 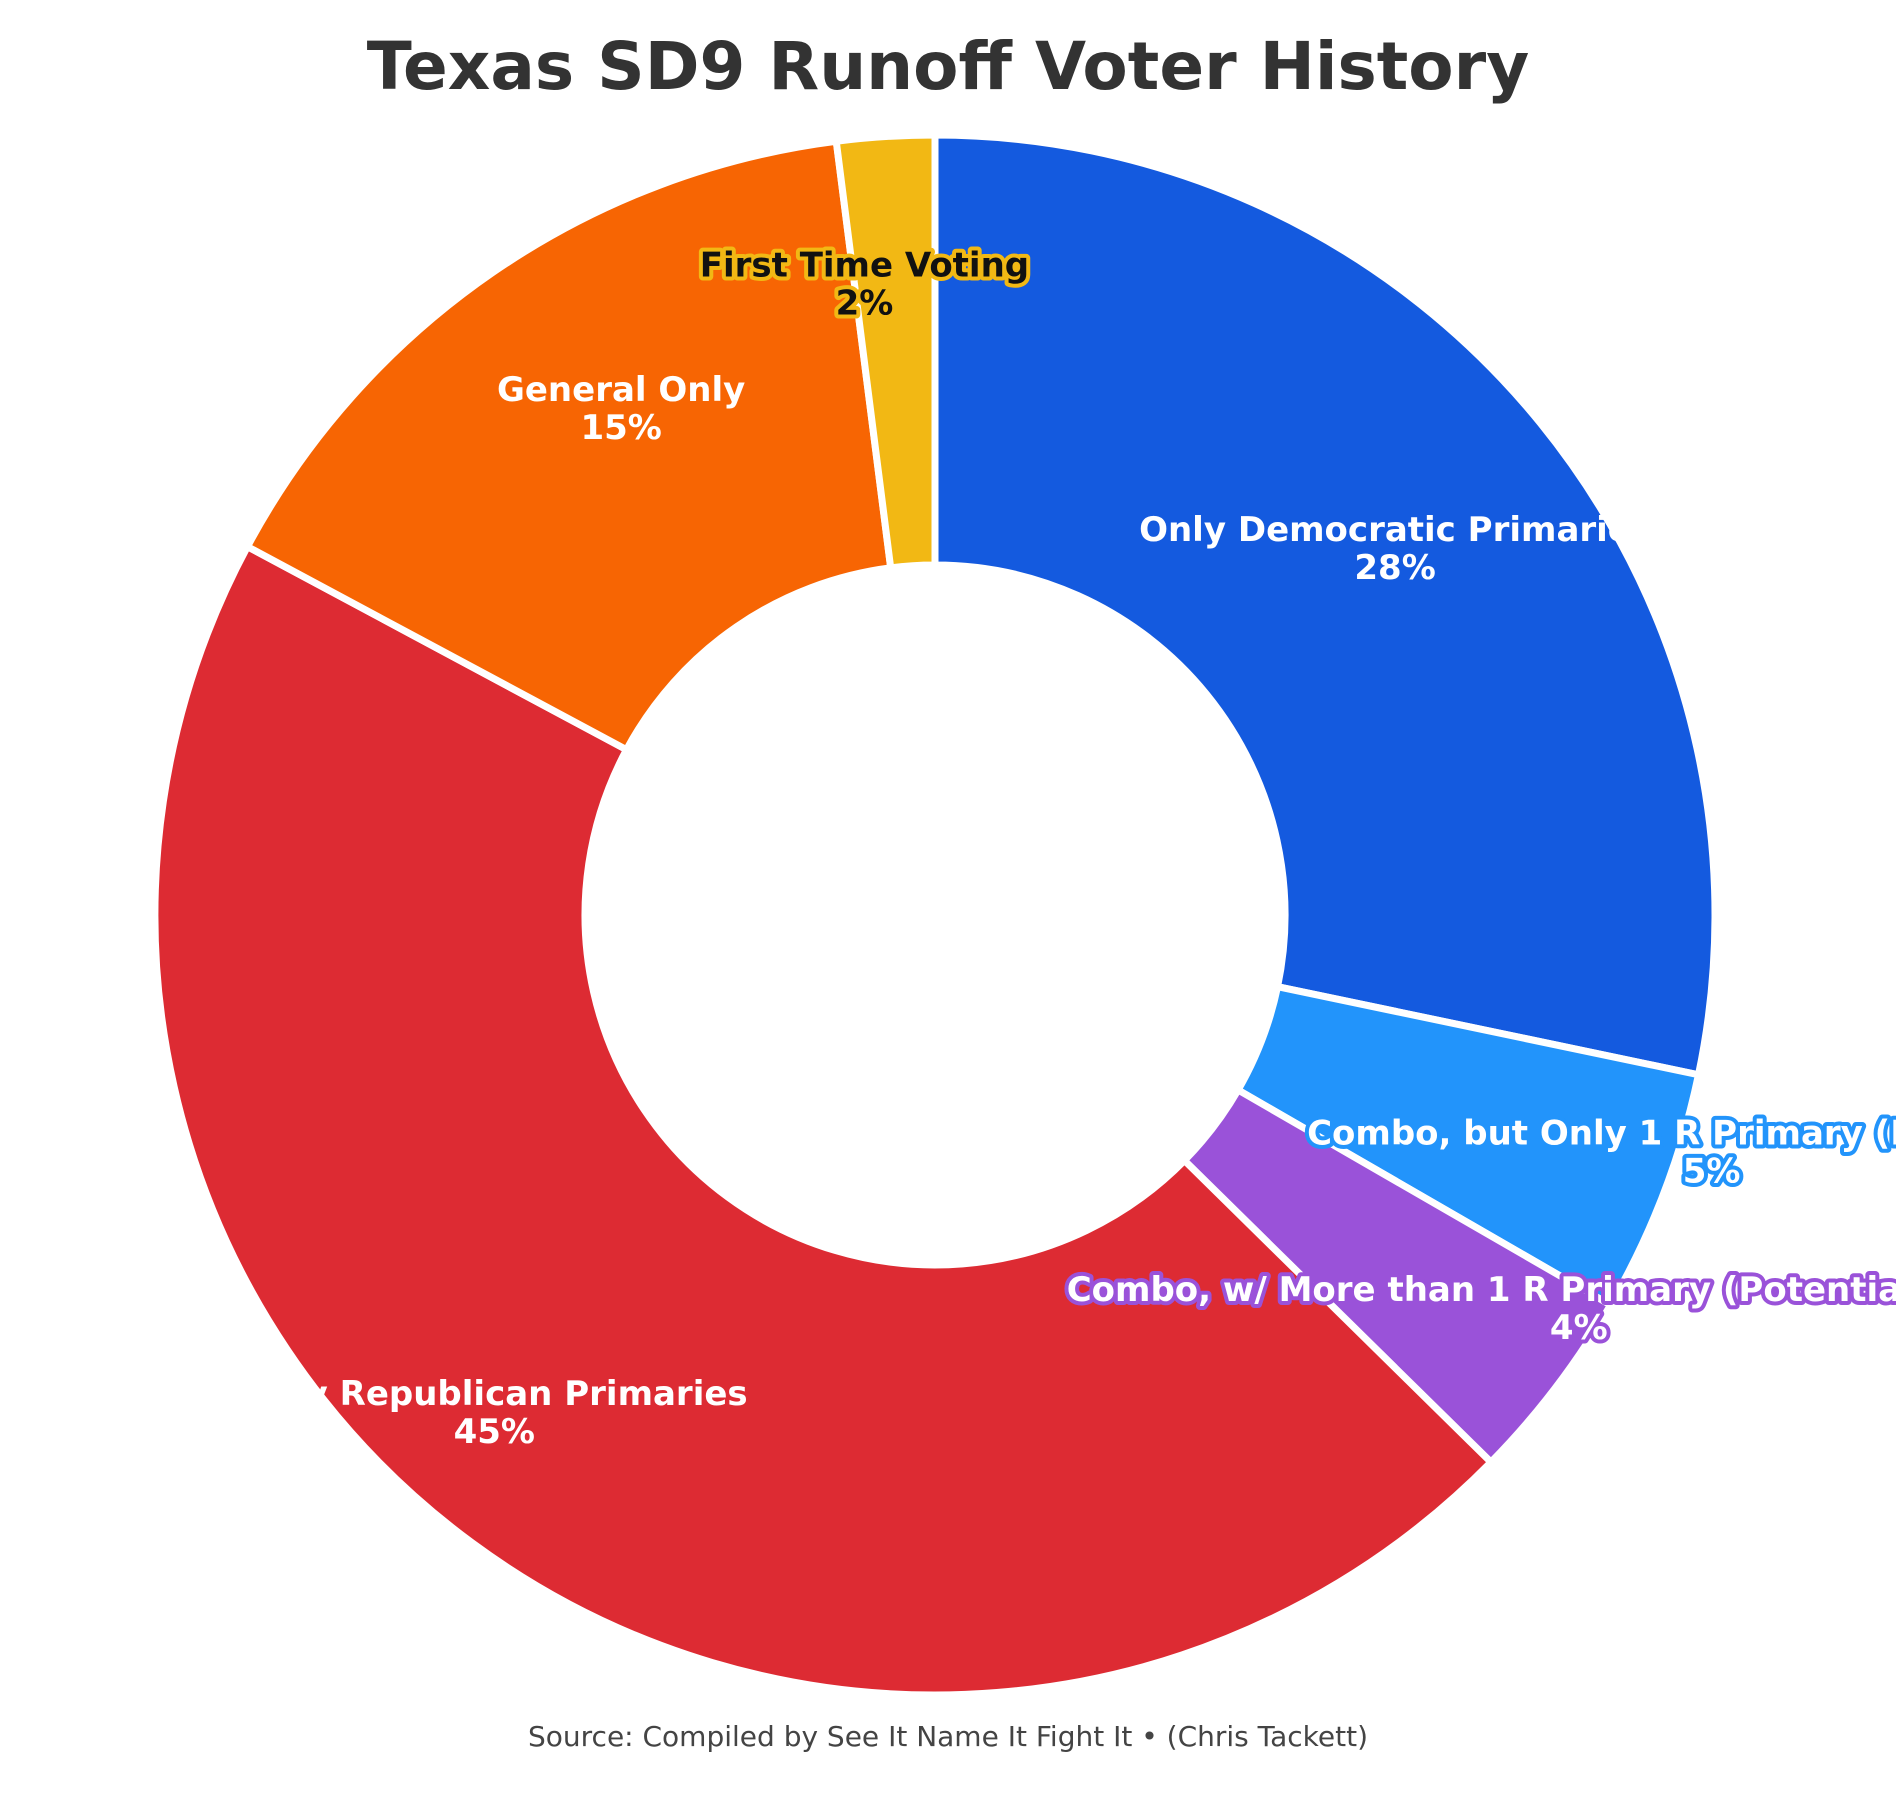 What do you see at coordinates (1579, 1328) in the screenshot?
I see `slice-value-label-combo-w-more-than-1-r-primary-potential-convert: 4%` at bounding box center [1579, 1328].